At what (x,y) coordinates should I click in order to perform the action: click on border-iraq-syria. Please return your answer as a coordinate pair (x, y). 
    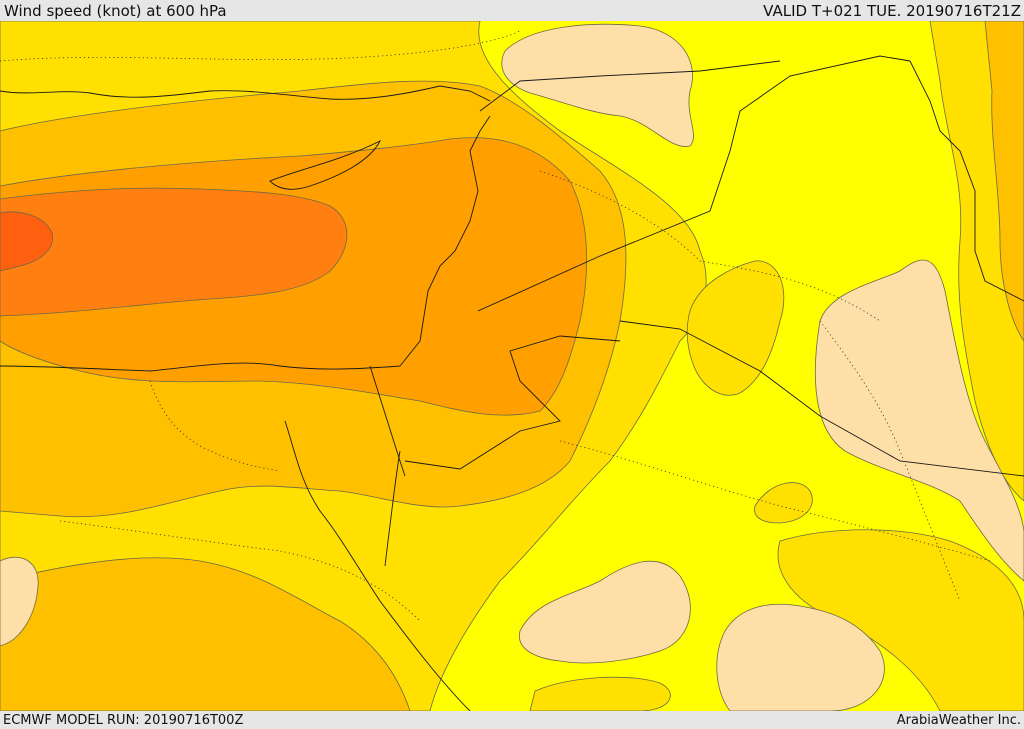
    Looking at the image, I should click on (694, 183).